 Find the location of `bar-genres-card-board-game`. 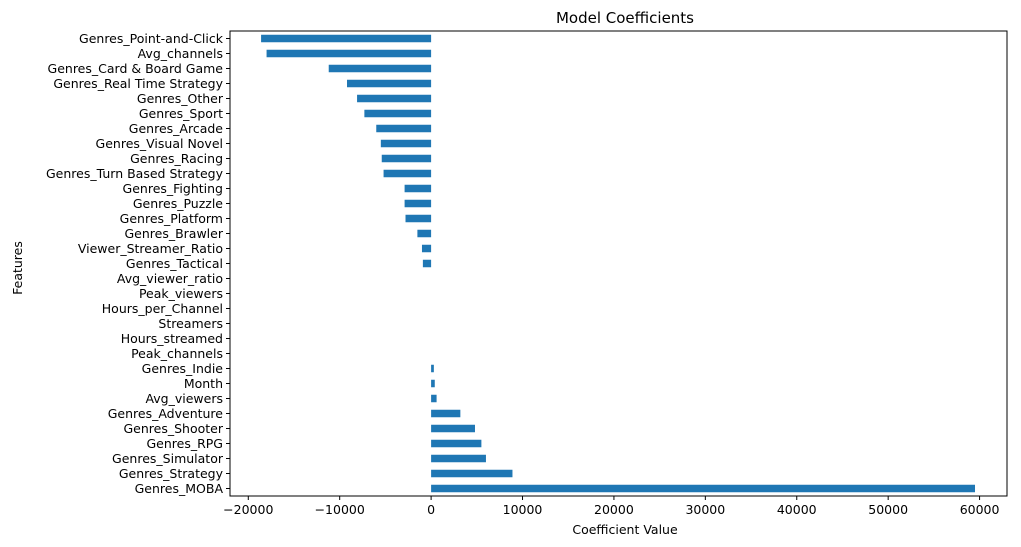

bar-genres-card-board-game is located at coordinates (380, 68).